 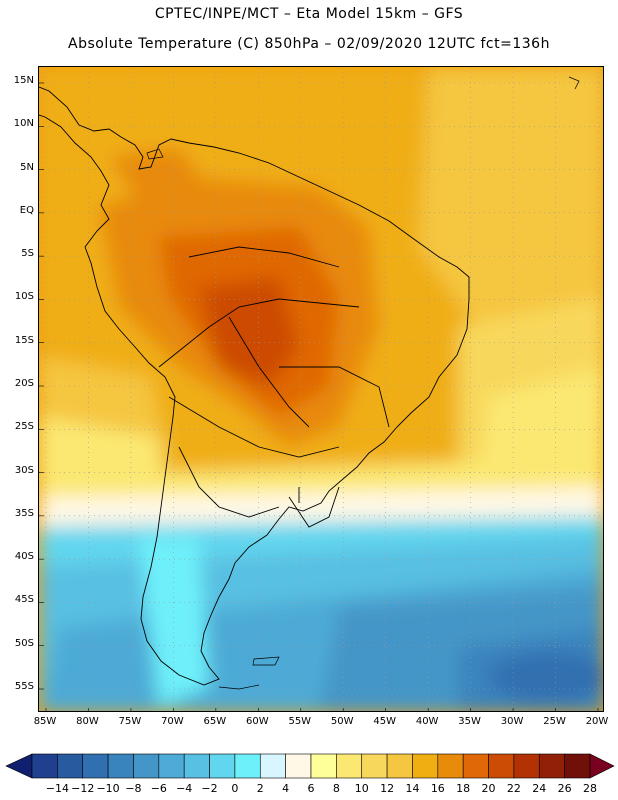 I want to click on map-title-line-1: CPTEC/INPE/MCT – Eta Model 15km – GFS, so click(x=309, y=14).